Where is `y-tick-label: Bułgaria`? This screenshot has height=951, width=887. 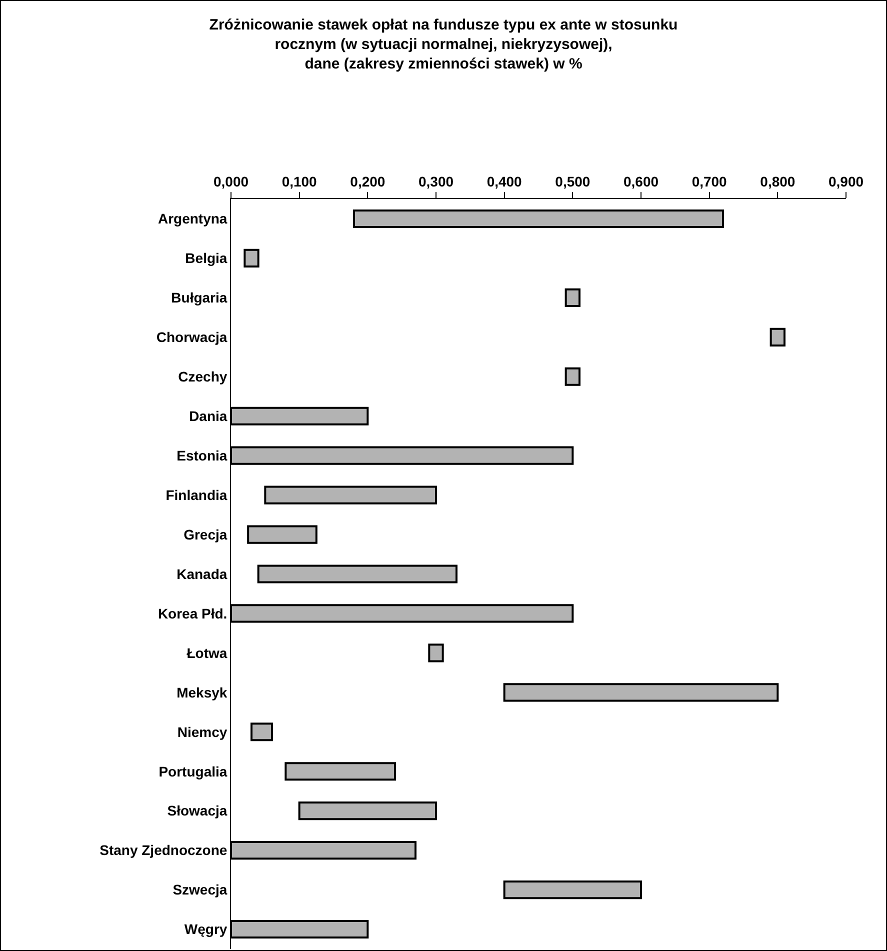 y-tick-label: Bułgaria is located at coordinates (199, 298).